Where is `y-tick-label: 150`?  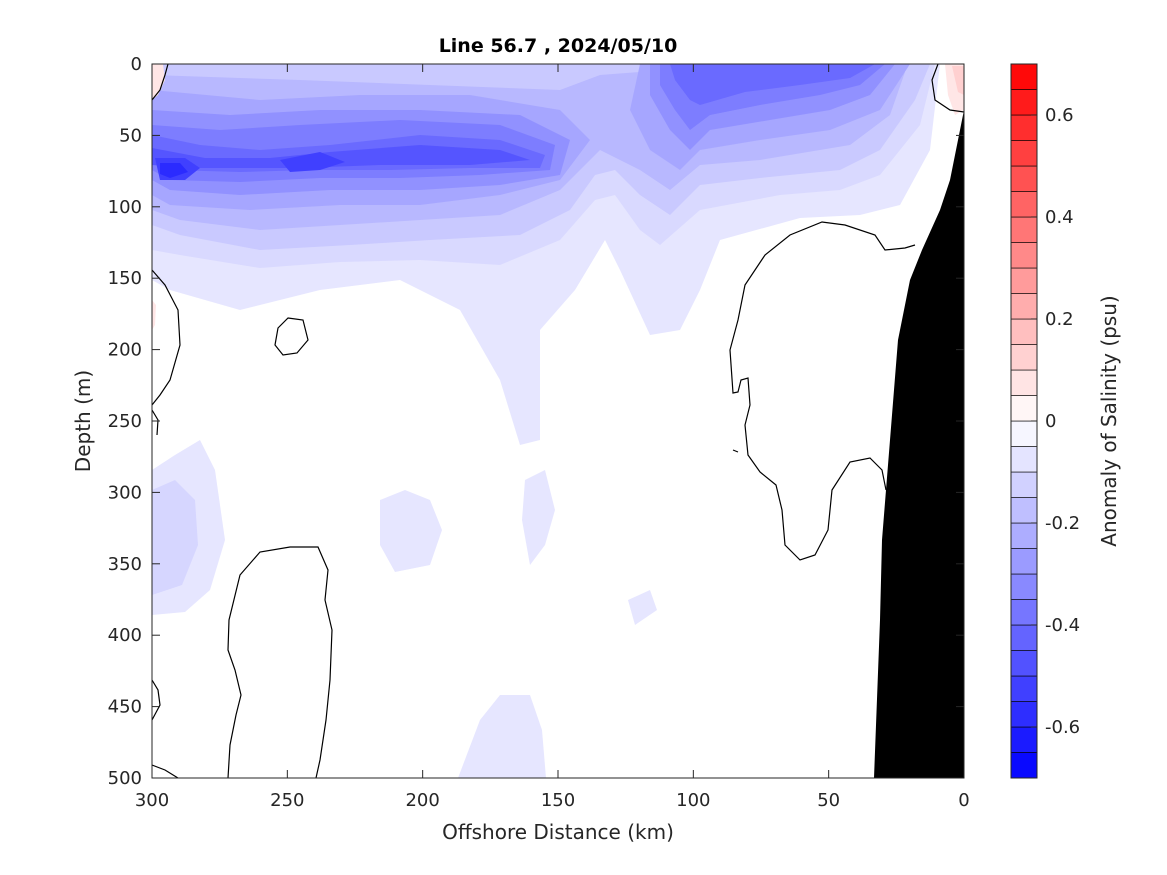
y-tick-label: 150 is located at coordinates (125, 278).